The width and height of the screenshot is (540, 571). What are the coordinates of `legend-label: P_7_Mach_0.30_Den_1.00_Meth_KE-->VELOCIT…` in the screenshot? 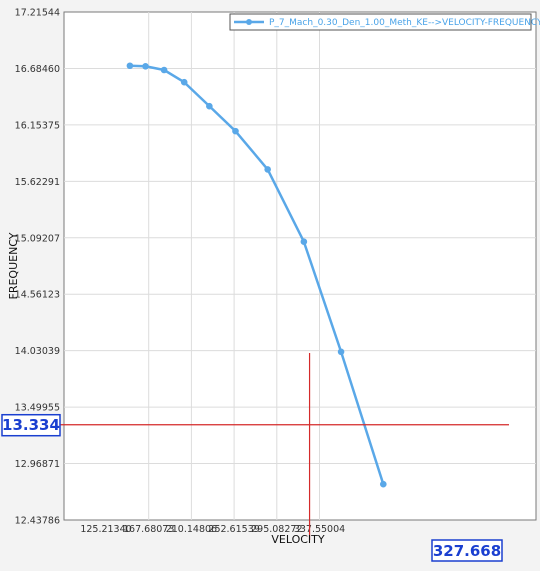 It's located at (404, 23).